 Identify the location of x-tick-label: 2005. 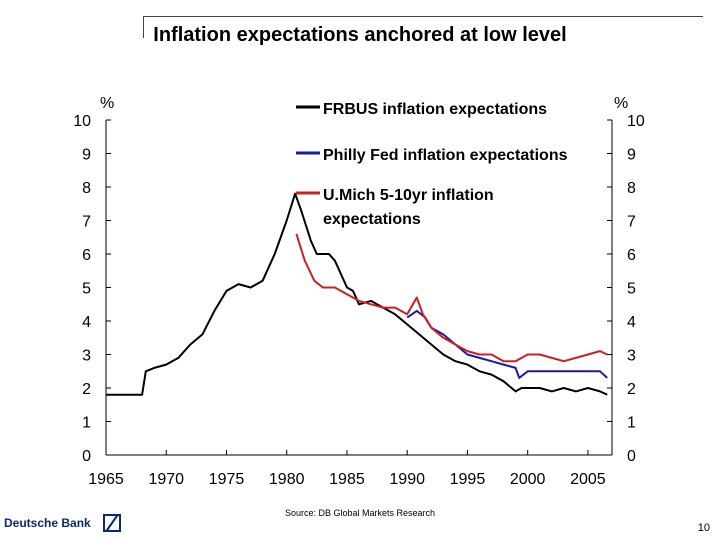
(588, 479).